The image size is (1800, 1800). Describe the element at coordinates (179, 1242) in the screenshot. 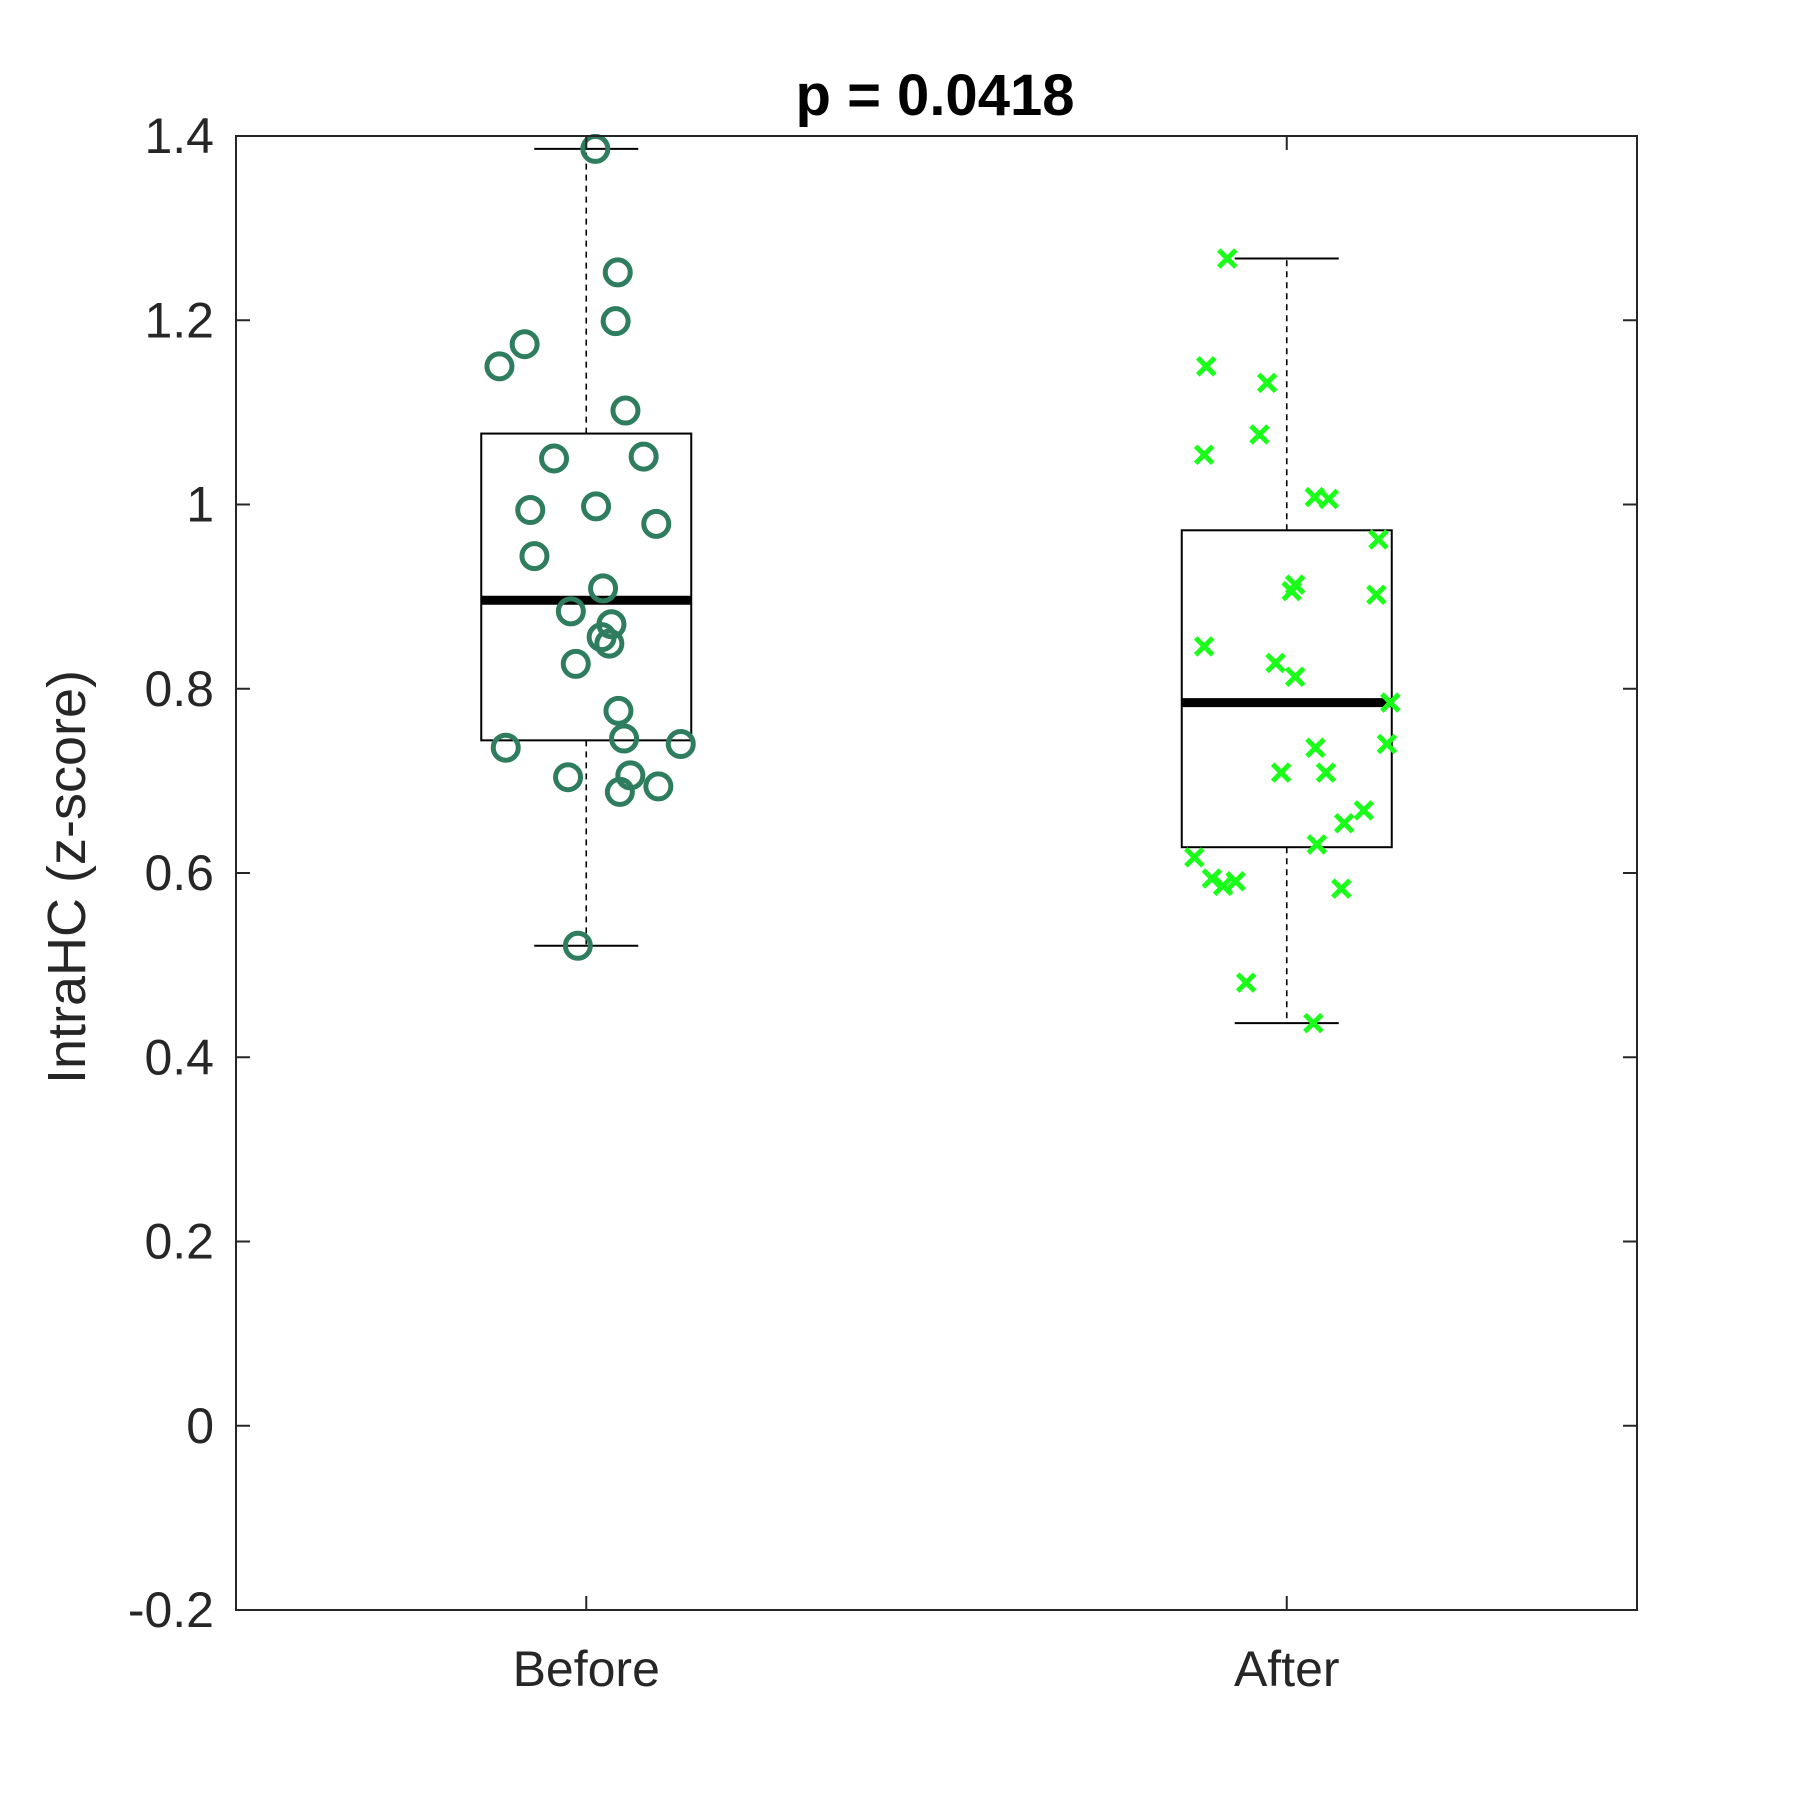

I see `y-tick-label: 0.2` at that location.